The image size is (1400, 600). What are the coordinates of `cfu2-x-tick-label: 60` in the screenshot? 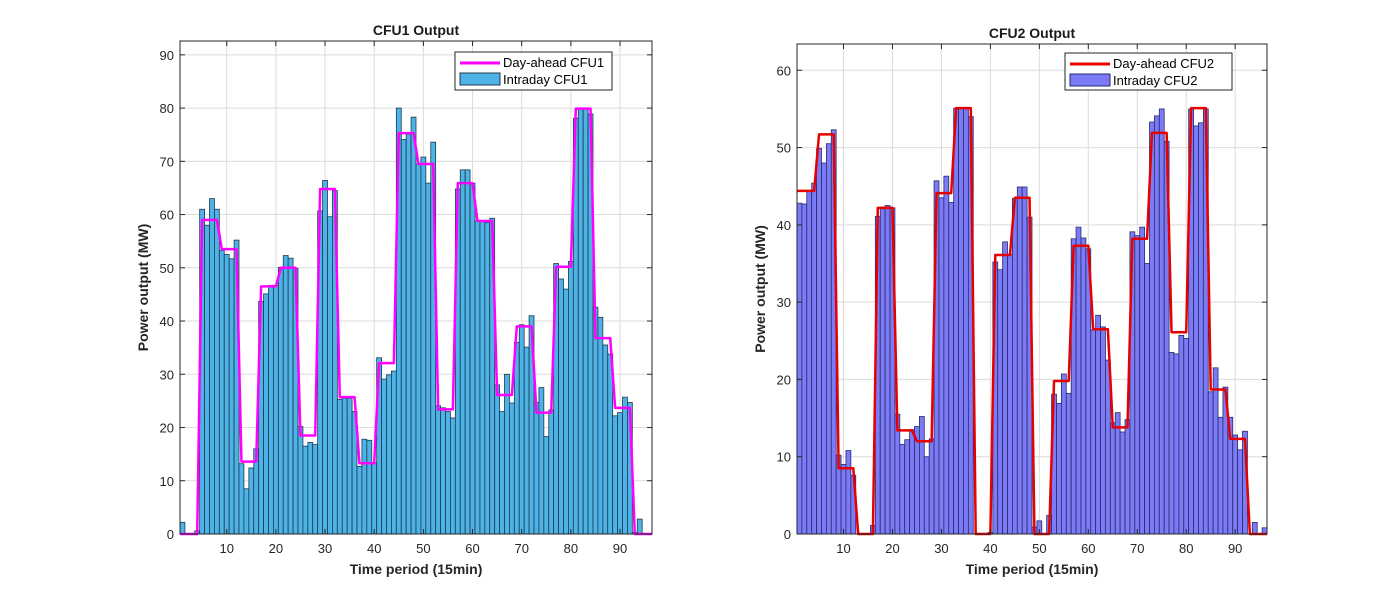 It's located at (1088, 548).